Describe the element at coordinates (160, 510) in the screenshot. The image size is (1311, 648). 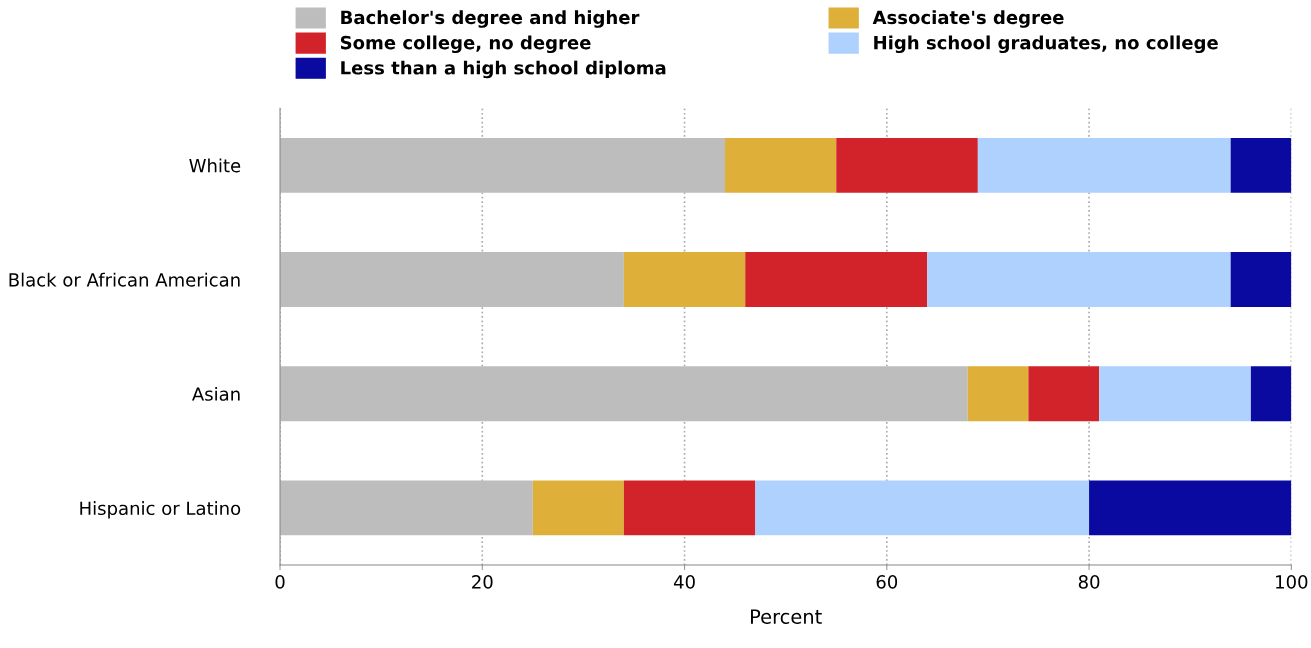
I see `y-tick-label: Hispanic or Latino` at that location.